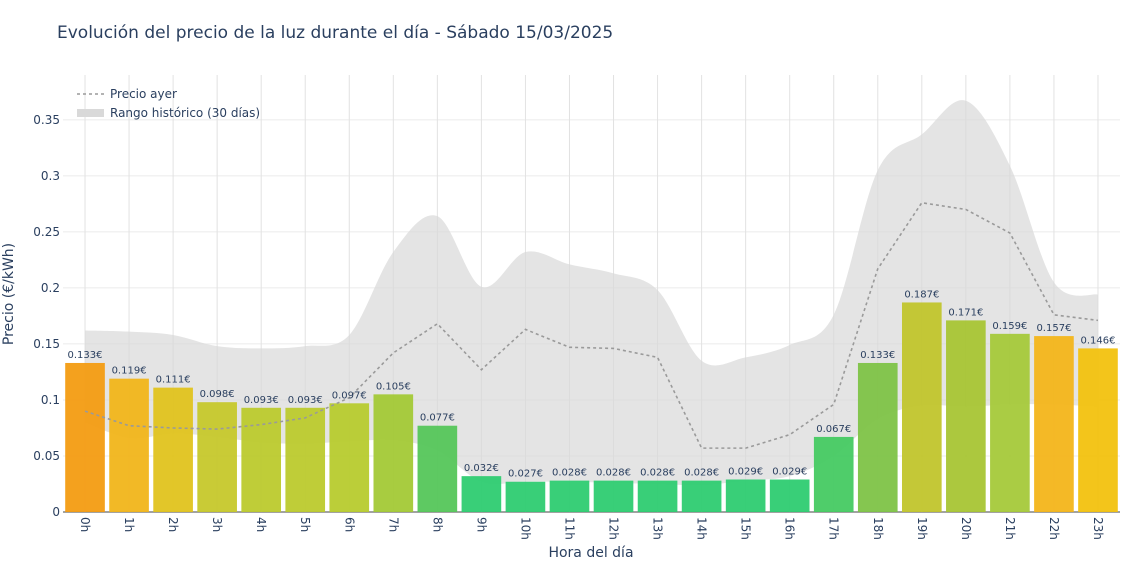 The image size is (1140, 570). Describe the element at coordinates (1054, 528) in the screenshot. I see `x-tick-label: 22h` at that location.